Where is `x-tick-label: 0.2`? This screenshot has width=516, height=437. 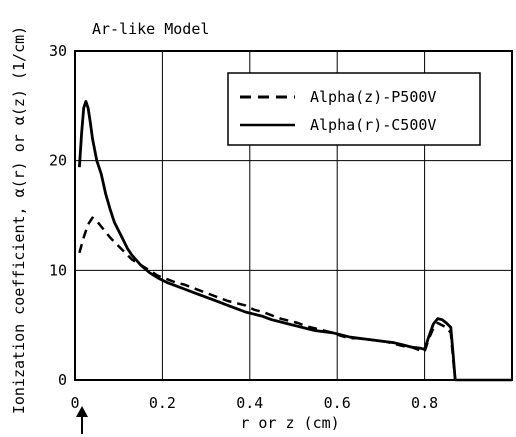 x-tick-label: 0.2 is located at coordinates (162, 403).